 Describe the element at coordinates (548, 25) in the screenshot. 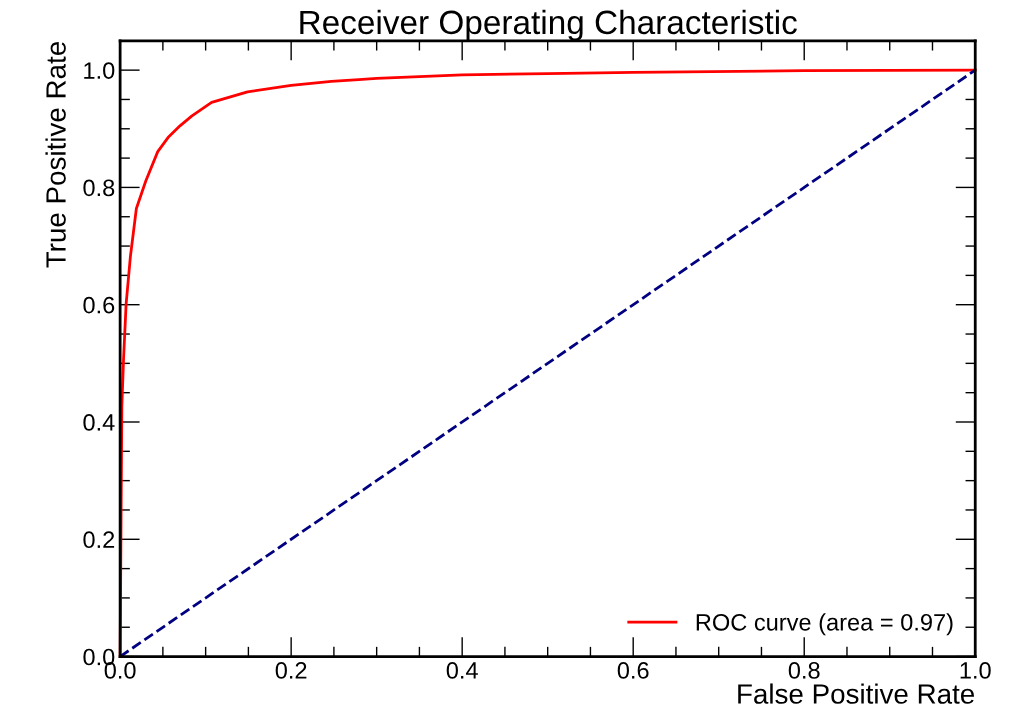

I see `chart-title: Receiver Operating Characteristic` at that location.